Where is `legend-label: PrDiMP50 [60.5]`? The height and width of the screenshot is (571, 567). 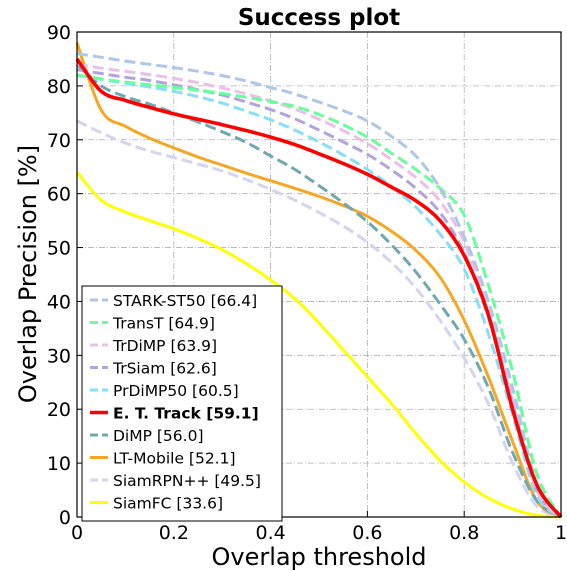 legend-label: PrDiMP50 [60.5] is located at coordinates (176, 391).